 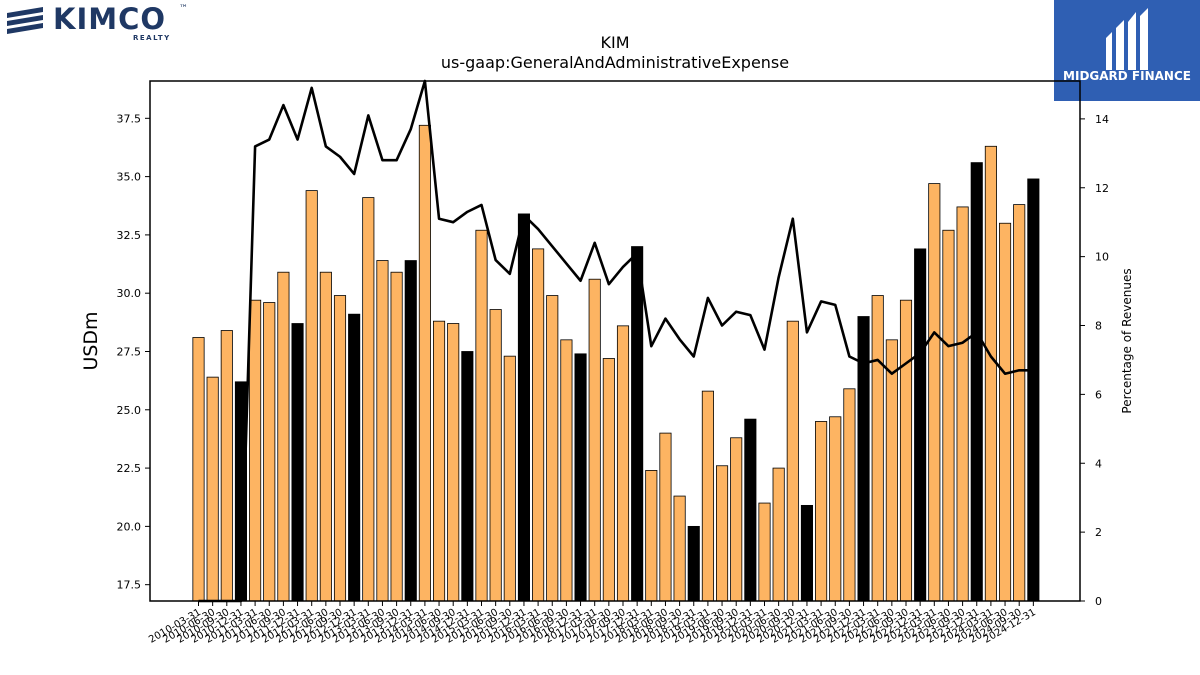 What do you see at coordinates (1127, 340) in the screenshot?
I see `y2-axis-label: Percentage of Revenues` at bounding box center [1127, 340].